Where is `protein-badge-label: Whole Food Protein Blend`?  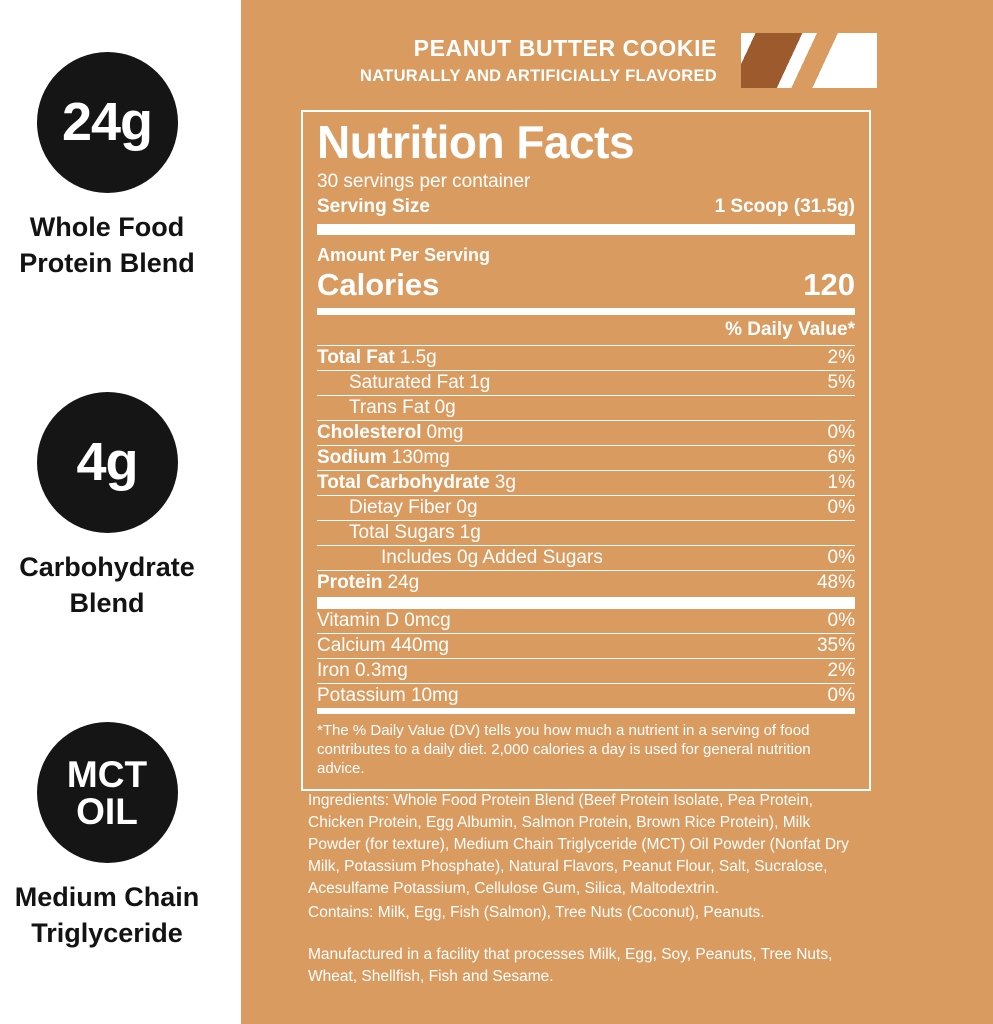 protein-badge-label: Whole Food Protein Blend is located at coordinates (107, 245).